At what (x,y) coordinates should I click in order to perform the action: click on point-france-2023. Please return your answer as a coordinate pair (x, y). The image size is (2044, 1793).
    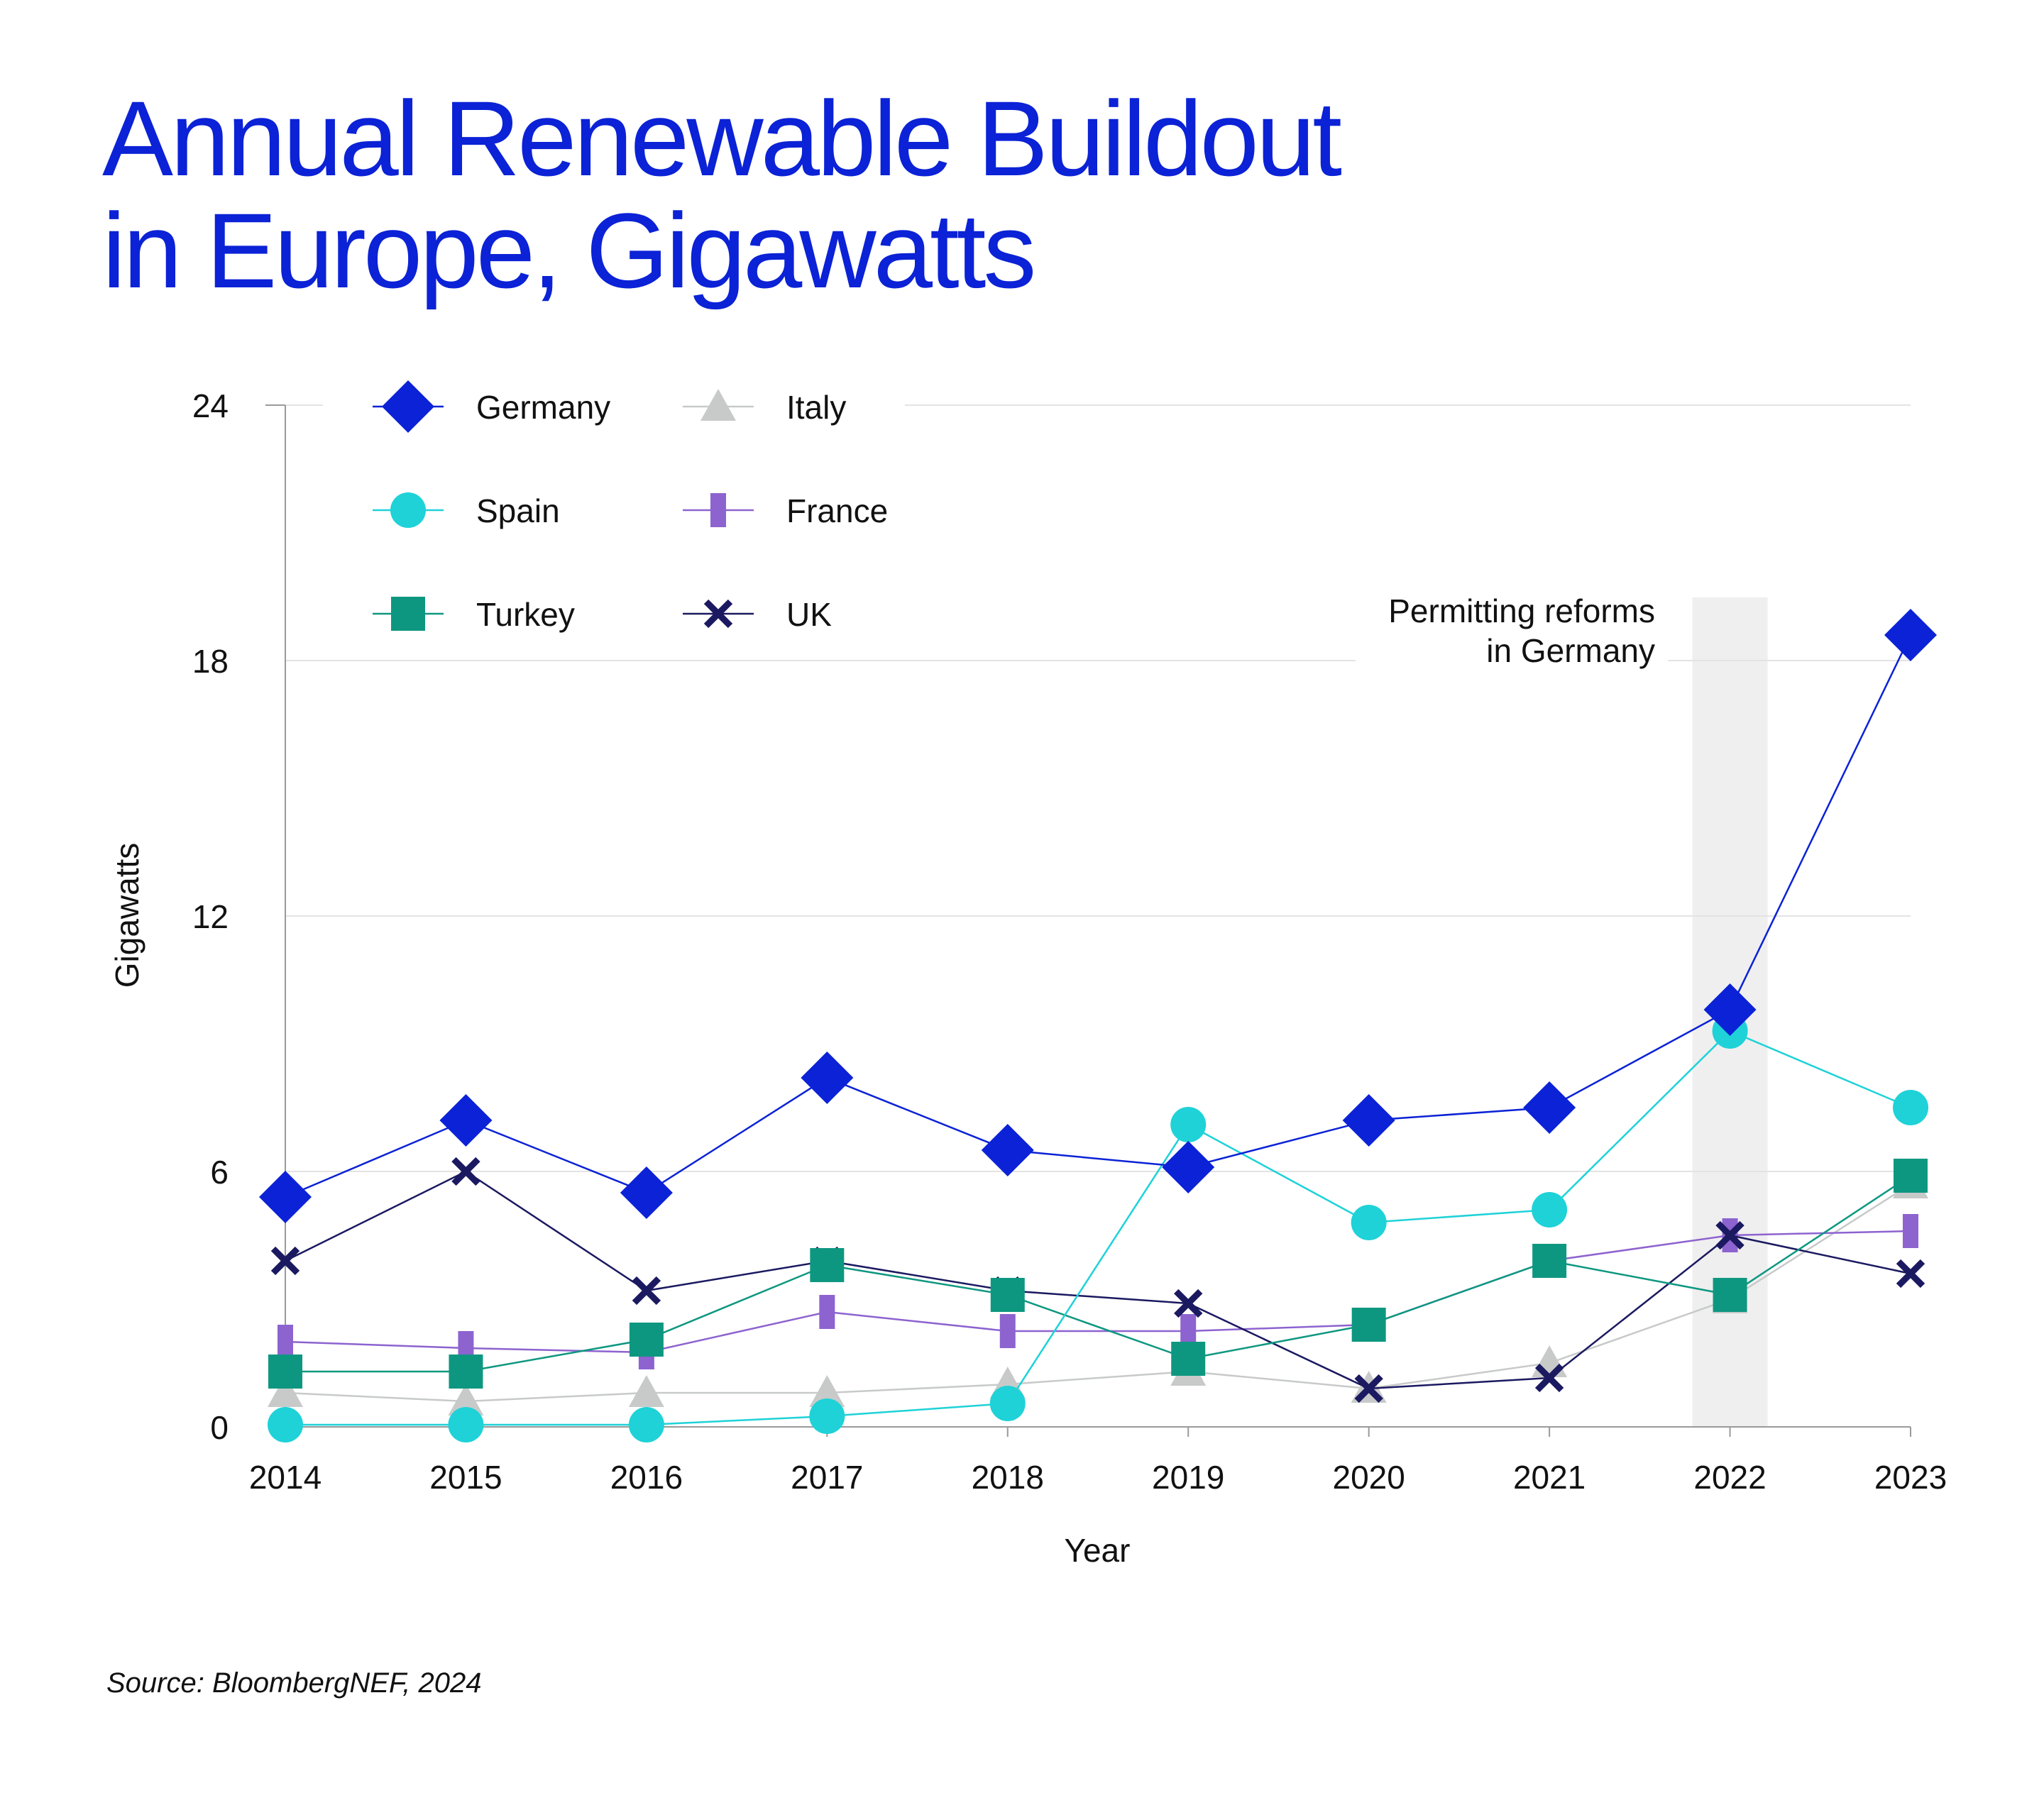
    Looking at the image, I should click on (1910, 1231).